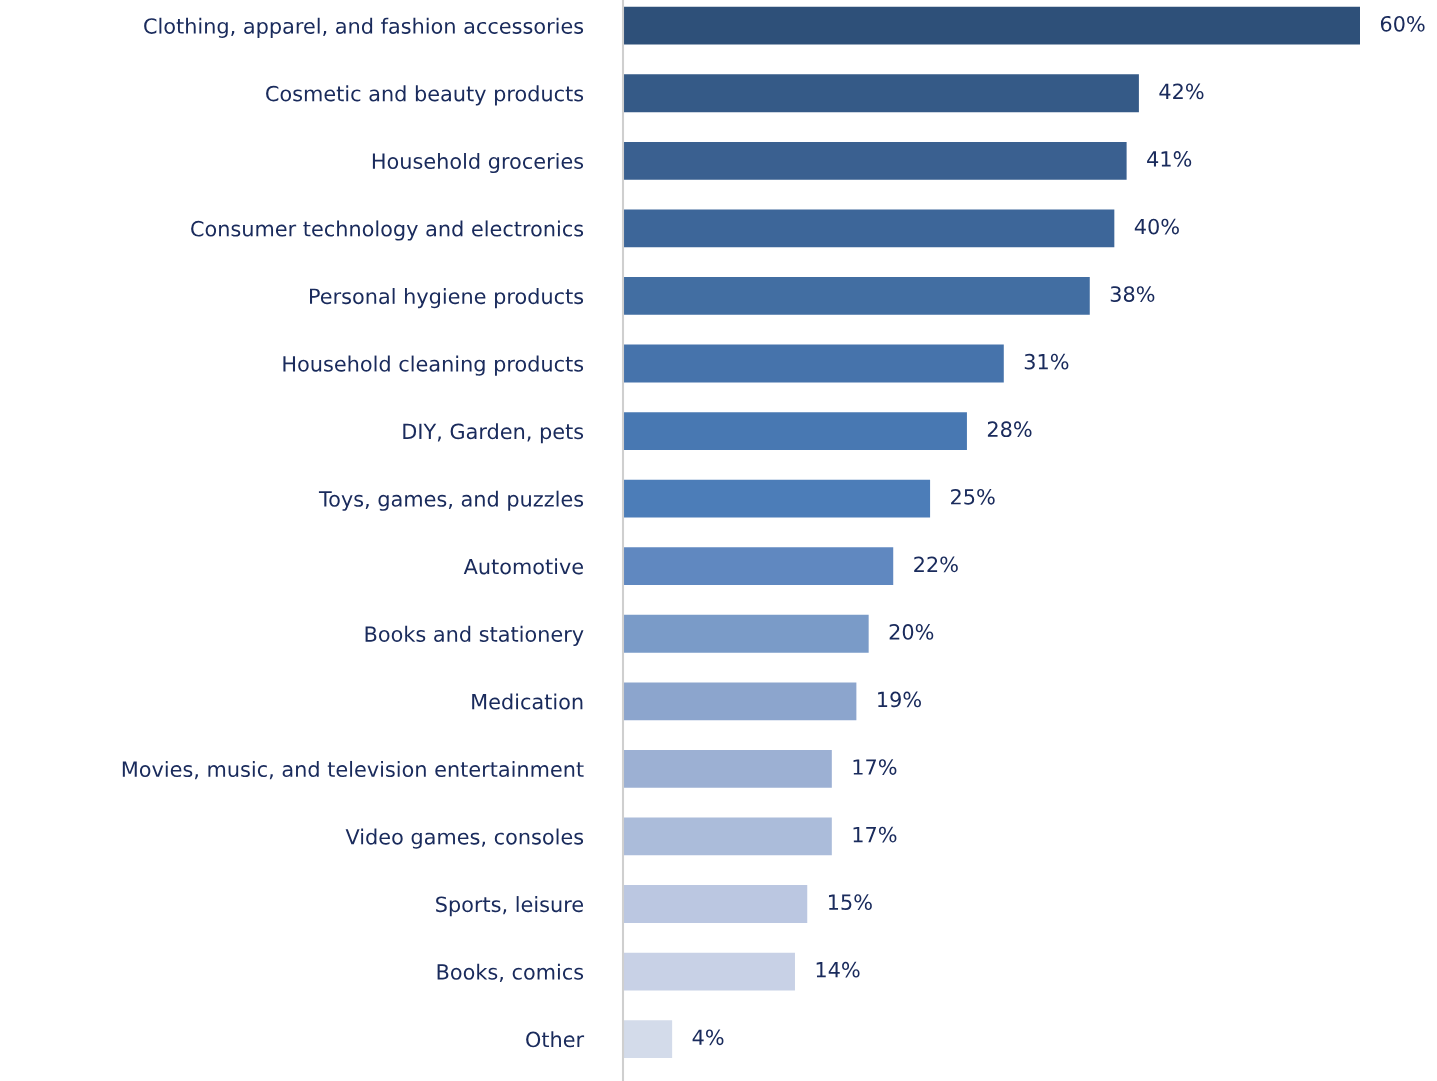  I want to click on data-label: 4%, so click(708, 1037).